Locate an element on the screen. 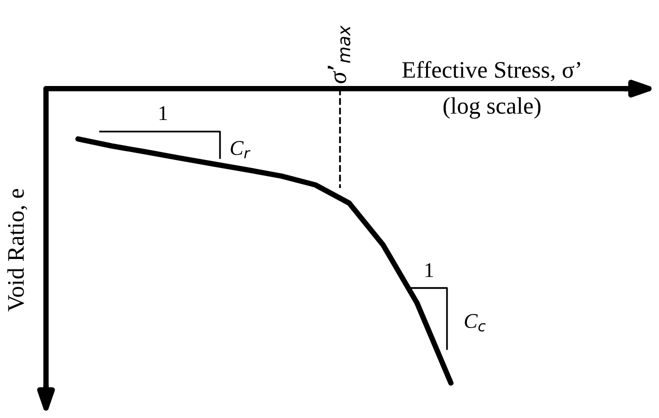 This screenshot has width=659, height=418. x-axis-title: Effective Stress, σ’ (log scale) is located at coordinates (491, 90).